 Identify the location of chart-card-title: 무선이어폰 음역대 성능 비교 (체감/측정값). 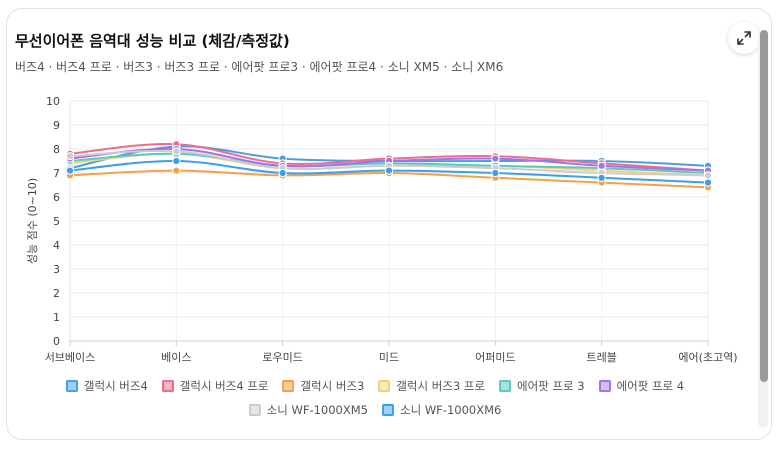
(152, 41).